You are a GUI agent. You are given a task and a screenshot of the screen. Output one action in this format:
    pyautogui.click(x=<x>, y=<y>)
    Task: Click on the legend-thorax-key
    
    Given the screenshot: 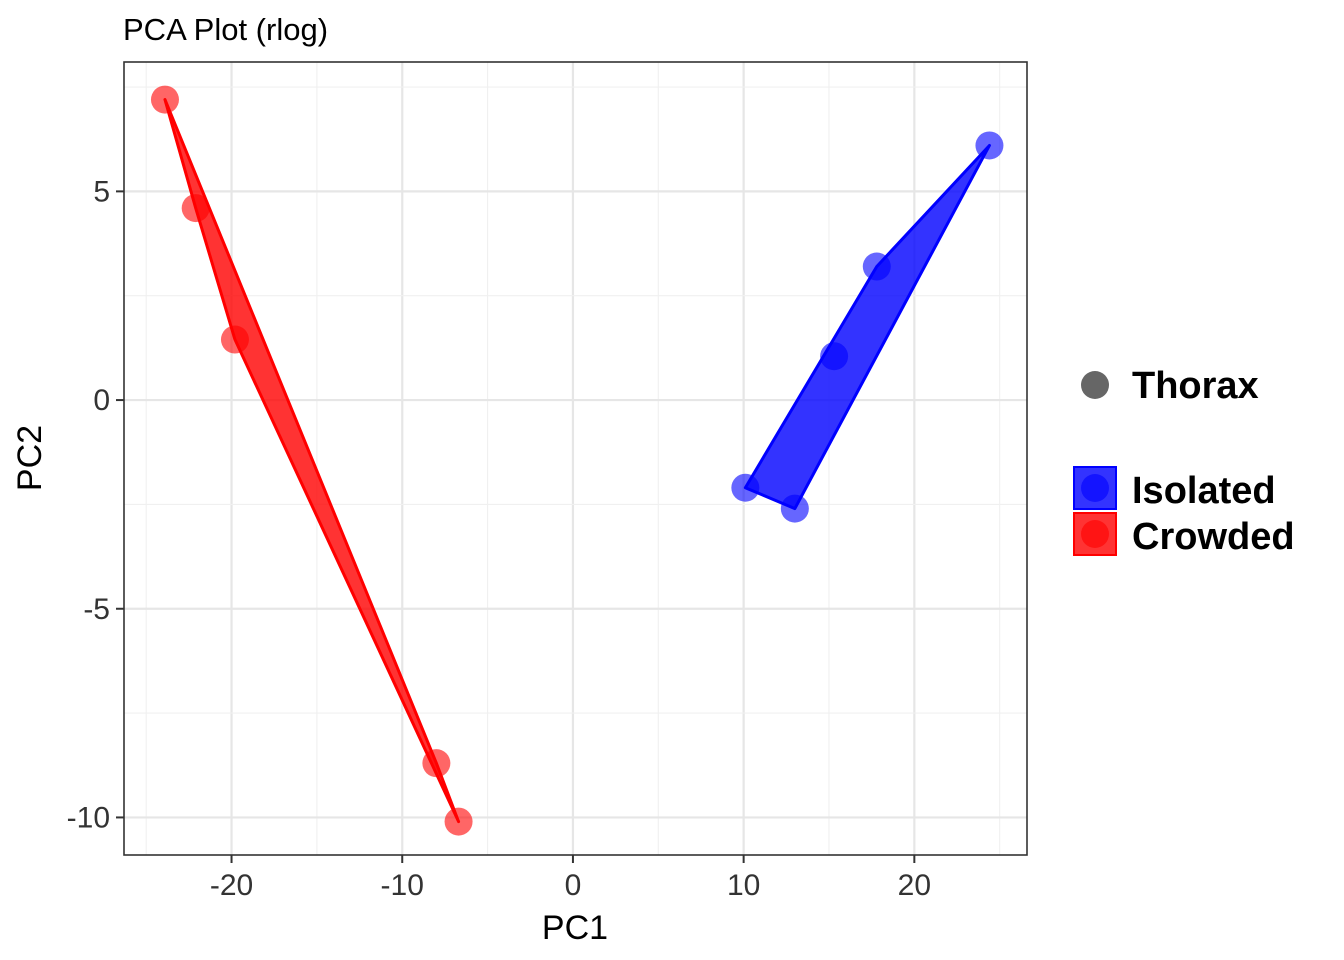 What is the action you would take?
    pyautogui.click(x=1095, y=385)
    